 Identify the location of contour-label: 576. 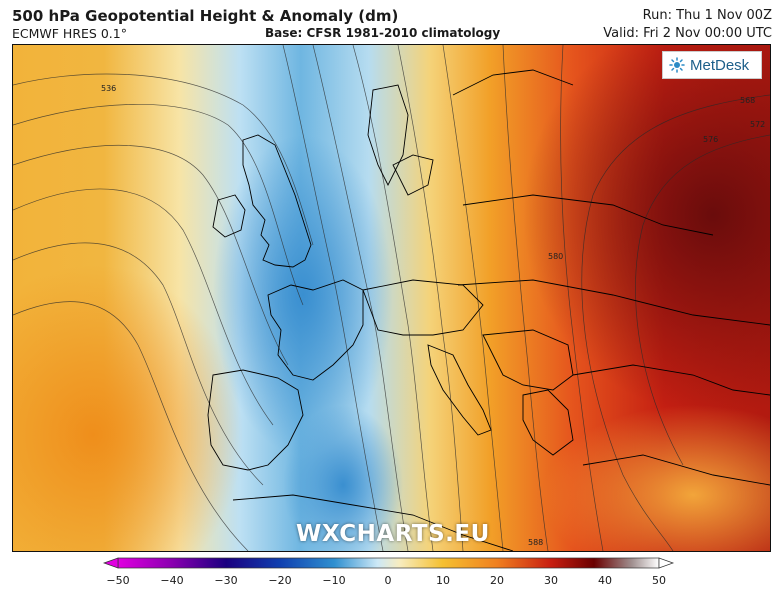
(710, 139).